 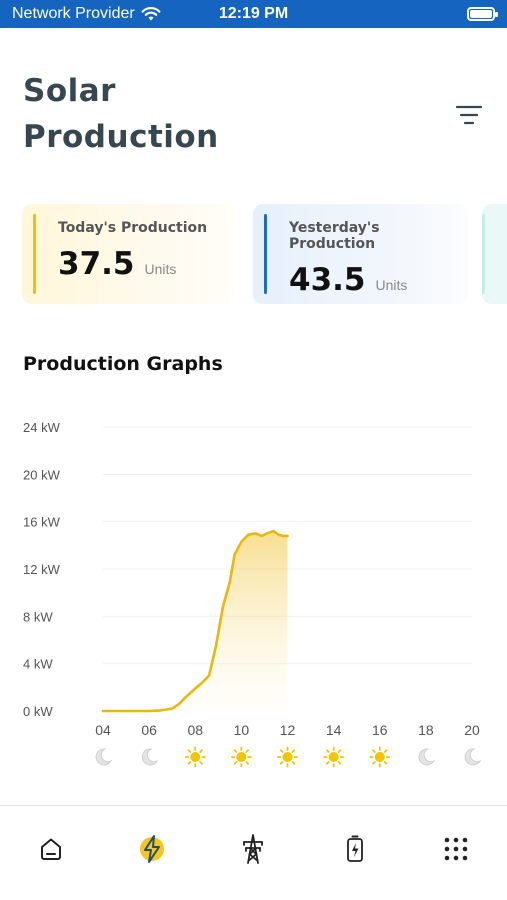 I want to click on y-tick-label: 20 kW, so click(x=42, y=474).